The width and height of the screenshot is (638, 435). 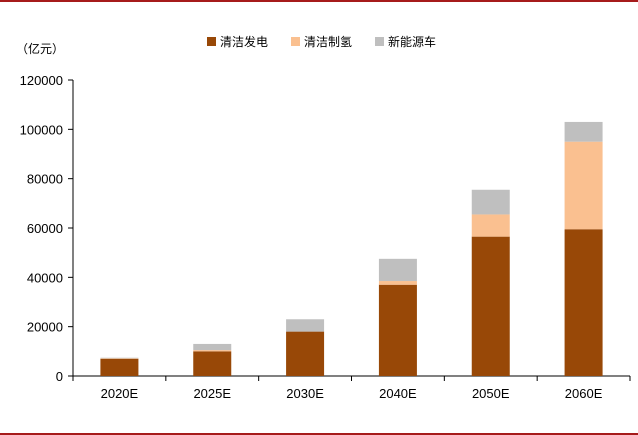 I want to click on top-rule, so click(x=319, y=1).